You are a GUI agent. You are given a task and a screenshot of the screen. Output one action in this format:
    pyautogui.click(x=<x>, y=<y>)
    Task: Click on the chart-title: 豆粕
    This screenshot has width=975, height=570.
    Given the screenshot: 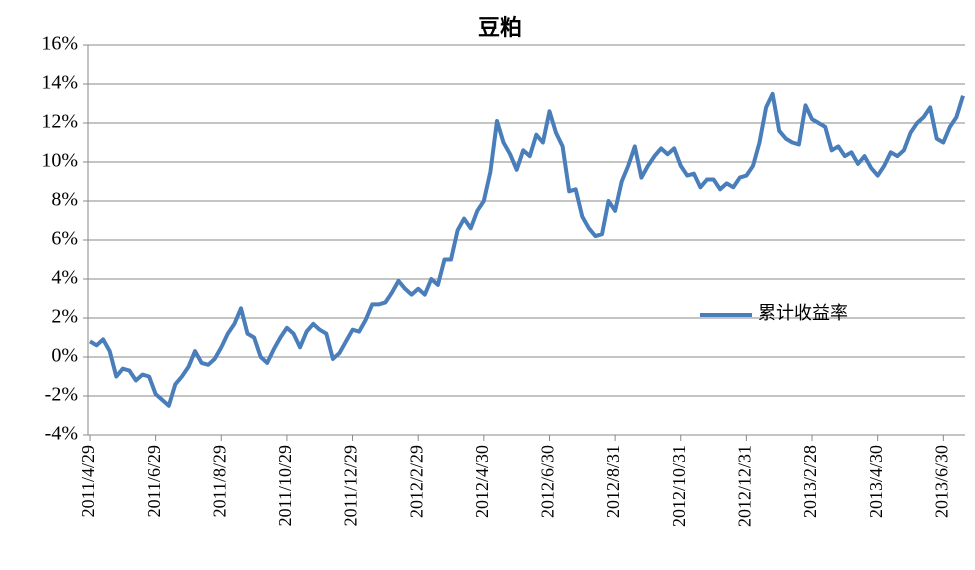 What is the action you would take?
    pyautogui.click(x=500, y=27)
    